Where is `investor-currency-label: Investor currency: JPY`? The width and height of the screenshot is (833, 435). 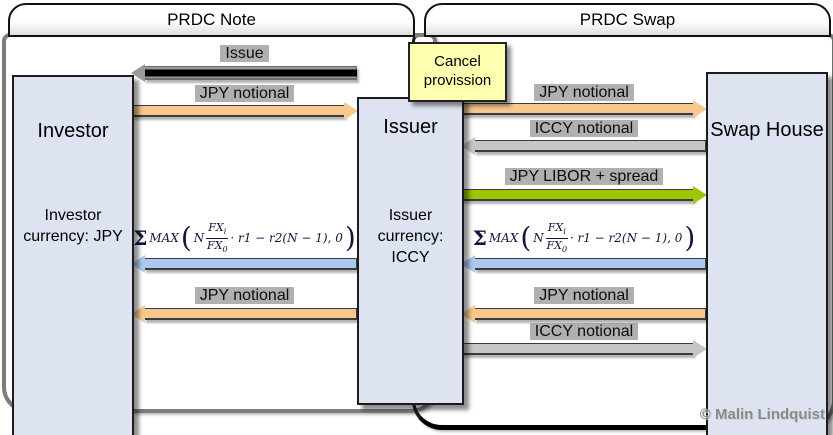 investor-currency-label: Investor currency: JPY is located at coordinates (73, 226).